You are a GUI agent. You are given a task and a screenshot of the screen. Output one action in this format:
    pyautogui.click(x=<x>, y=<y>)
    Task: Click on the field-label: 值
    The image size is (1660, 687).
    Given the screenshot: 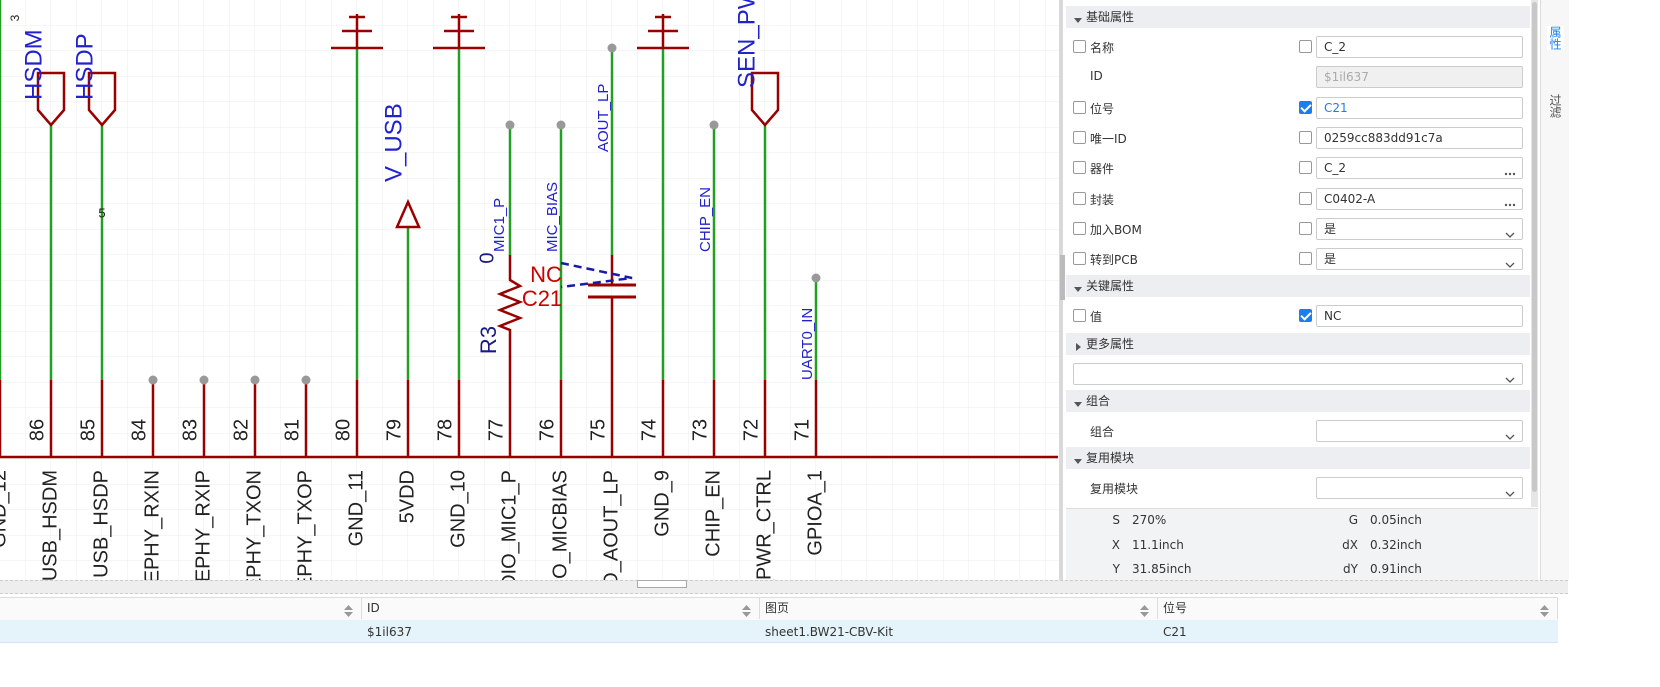 What is the action you would take?
    pyautogui.click(x=1096, y=317)
    